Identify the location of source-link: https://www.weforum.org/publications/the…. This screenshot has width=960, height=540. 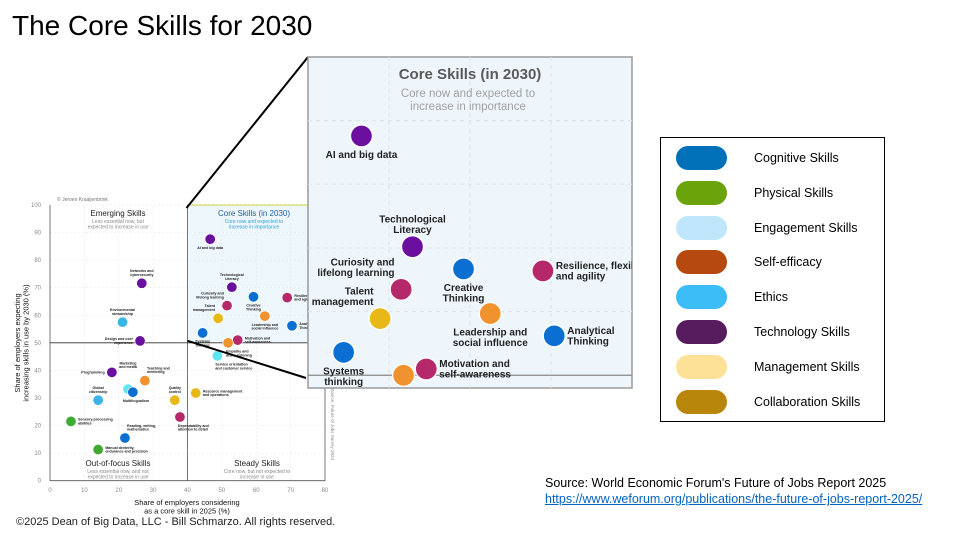
(734, 499).